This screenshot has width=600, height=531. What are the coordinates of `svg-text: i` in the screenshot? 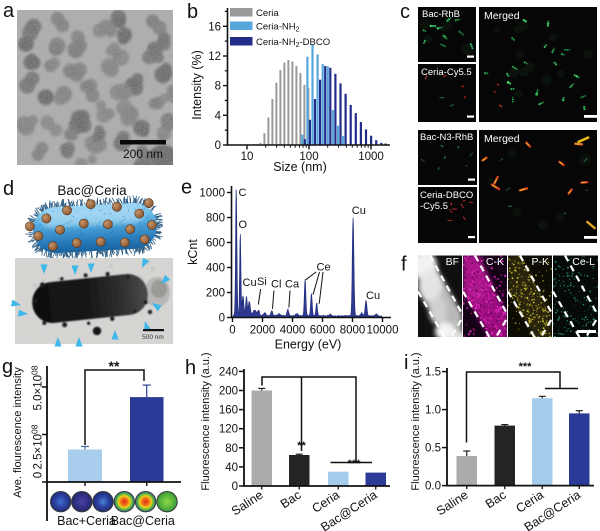 It's located at (406, 363).